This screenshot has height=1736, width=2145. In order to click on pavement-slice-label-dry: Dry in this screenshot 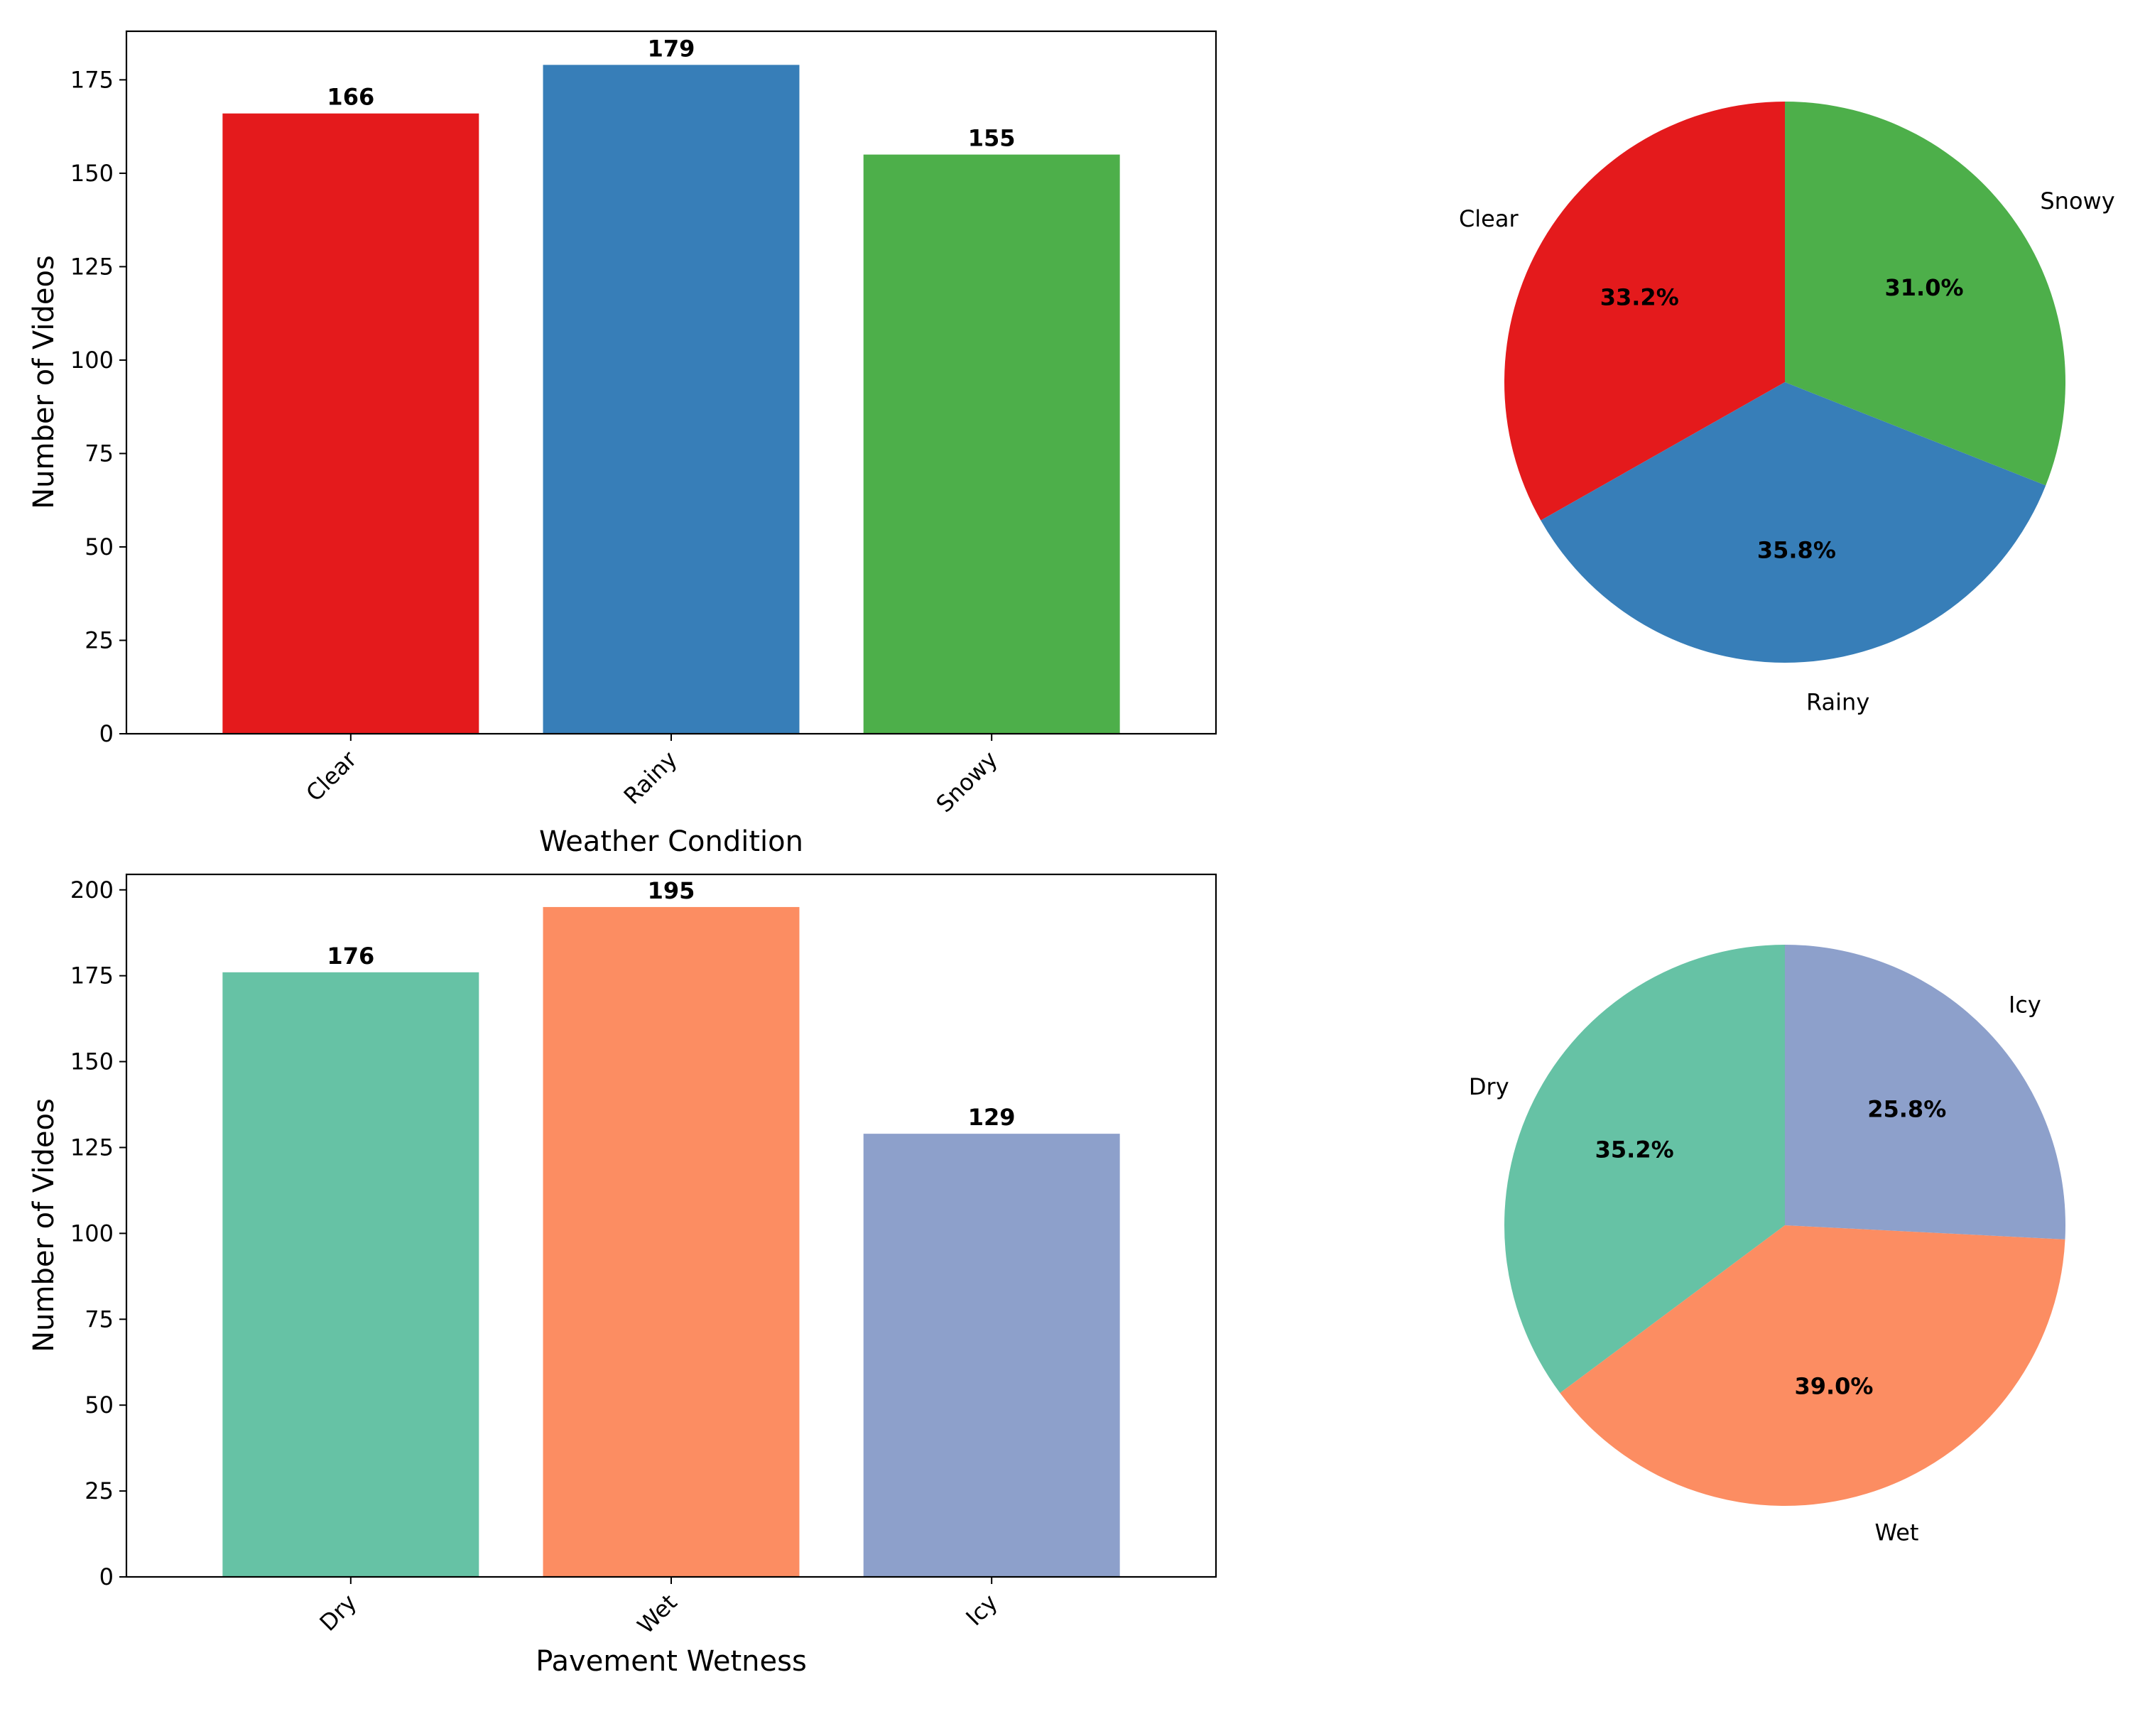, I will do `click(1489, 1086)`.